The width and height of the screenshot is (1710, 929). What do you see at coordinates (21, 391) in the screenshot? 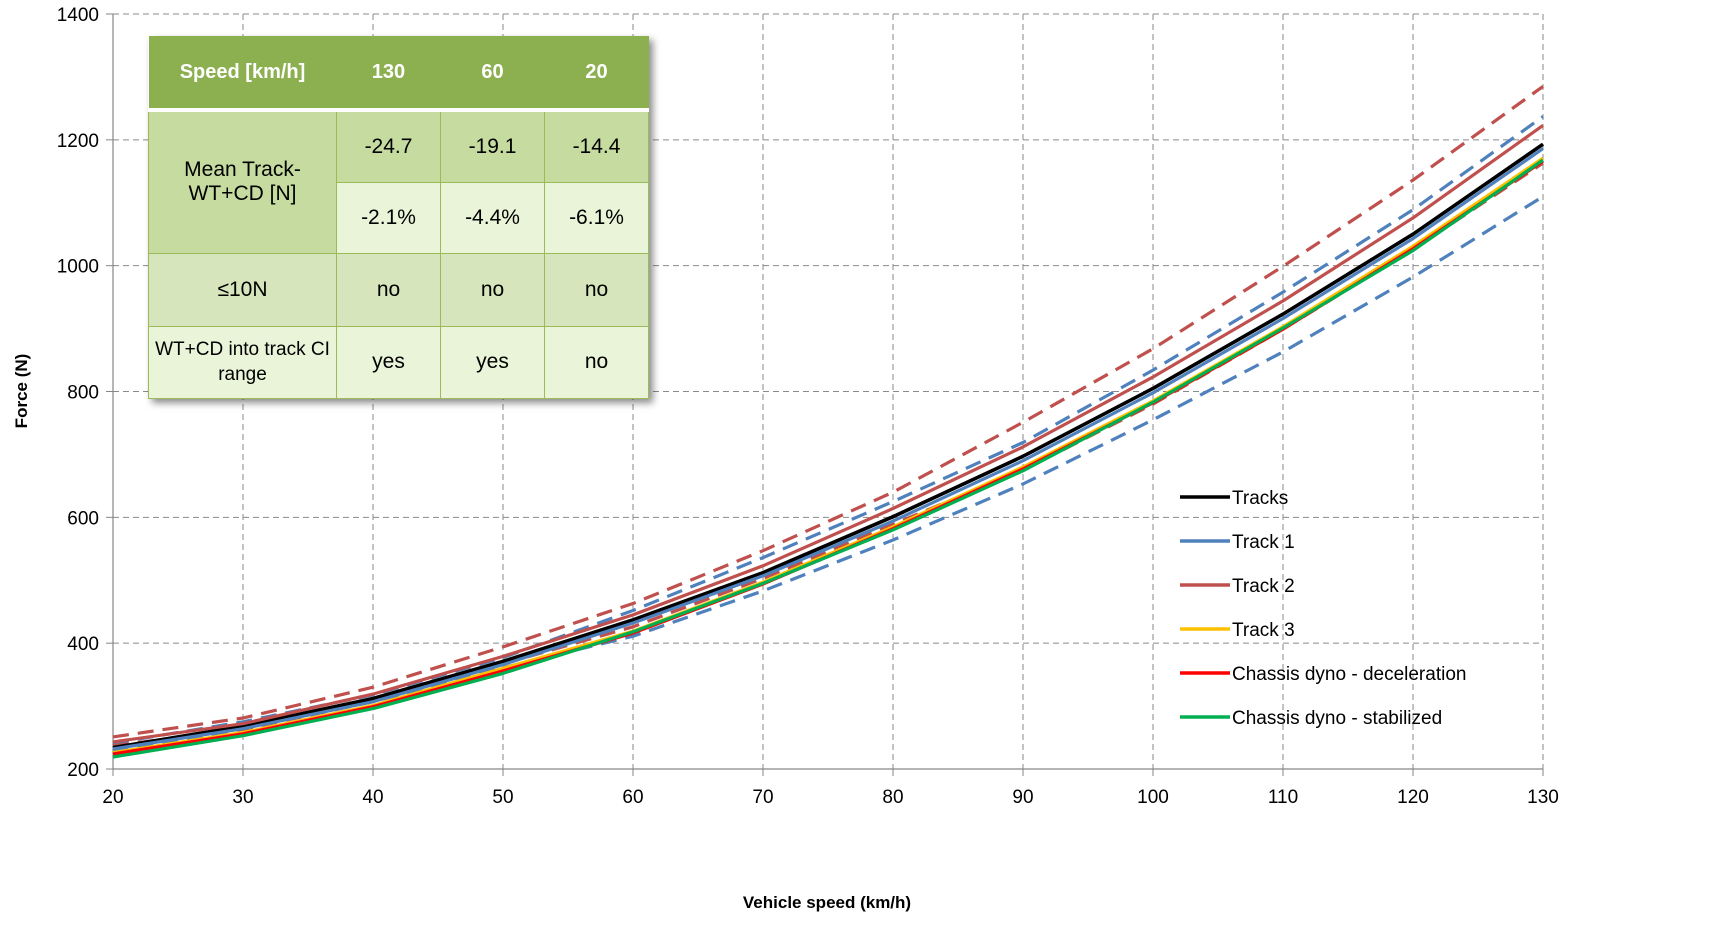
I see `y-axis-title: Force (N)` at bounding box center [21, 391].